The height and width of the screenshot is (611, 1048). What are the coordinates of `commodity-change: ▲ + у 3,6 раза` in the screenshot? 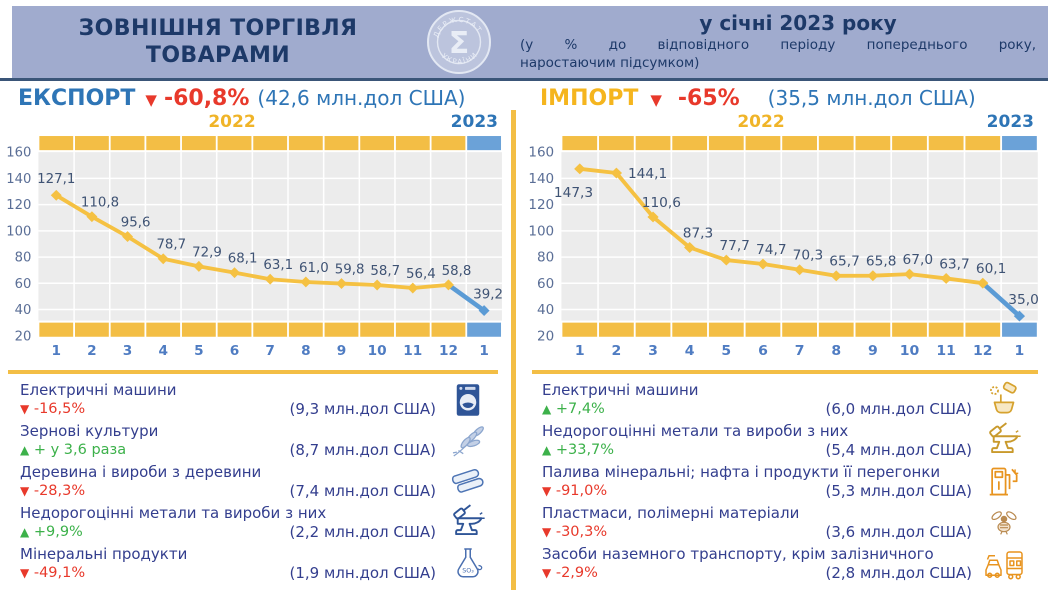 It's located at (73, 450).